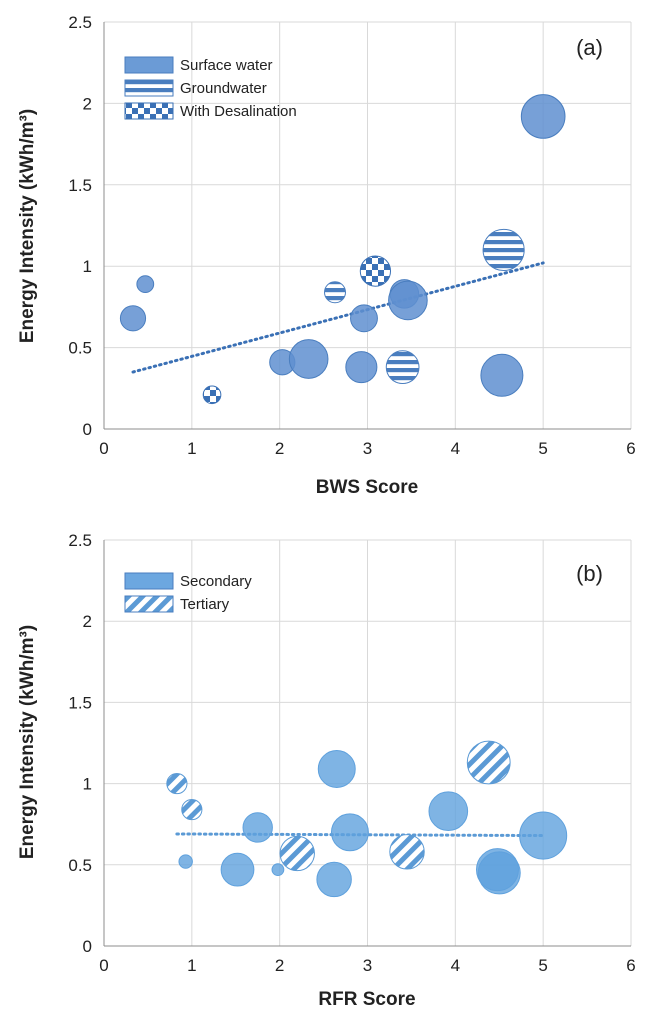 Image resolution: width=646 pixels, height=1011 pixels. Describe the element at coordinates (367, 487) in the screenshot. I see `x-axis-title: BWS Score` at that location.